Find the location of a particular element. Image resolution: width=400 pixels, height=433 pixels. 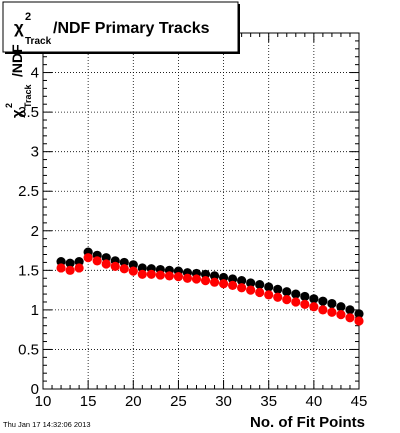

y-axis-label: χ 2 Track /NDF is located at coordinates (18, 81).